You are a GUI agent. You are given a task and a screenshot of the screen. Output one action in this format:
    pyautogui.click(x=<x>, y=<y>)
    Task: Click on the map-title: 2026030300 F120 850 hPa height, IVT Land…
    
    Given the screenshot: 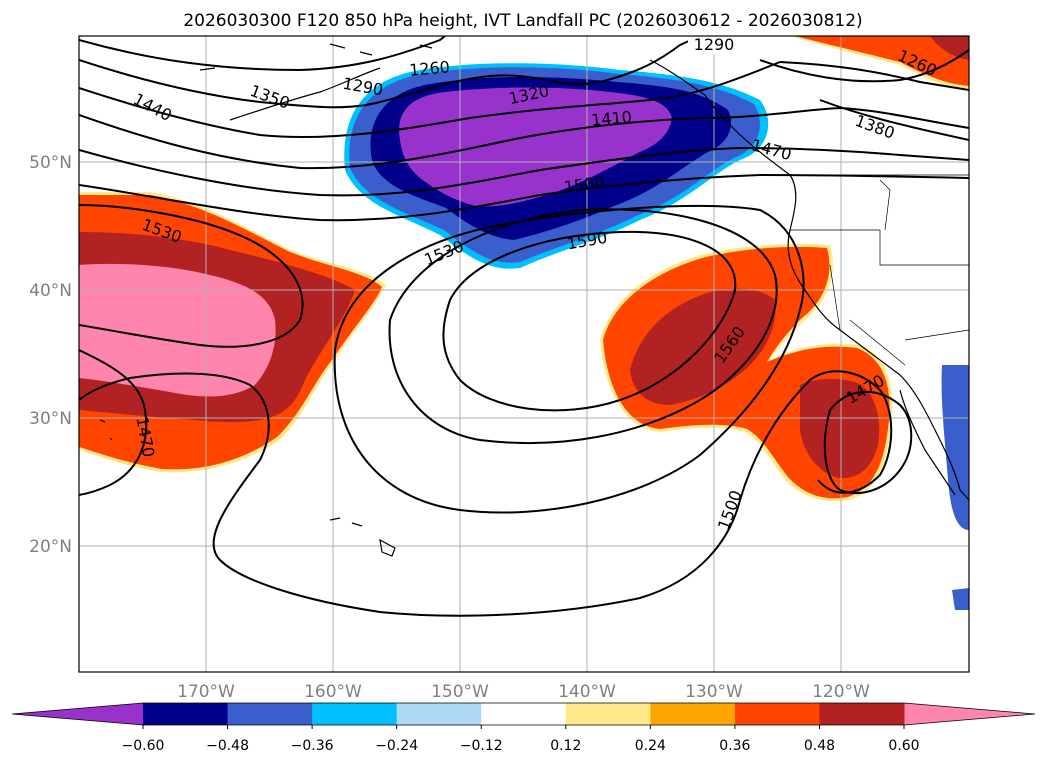 What is the action you would take?
    pyautogui.click(x=522, y=21)
    